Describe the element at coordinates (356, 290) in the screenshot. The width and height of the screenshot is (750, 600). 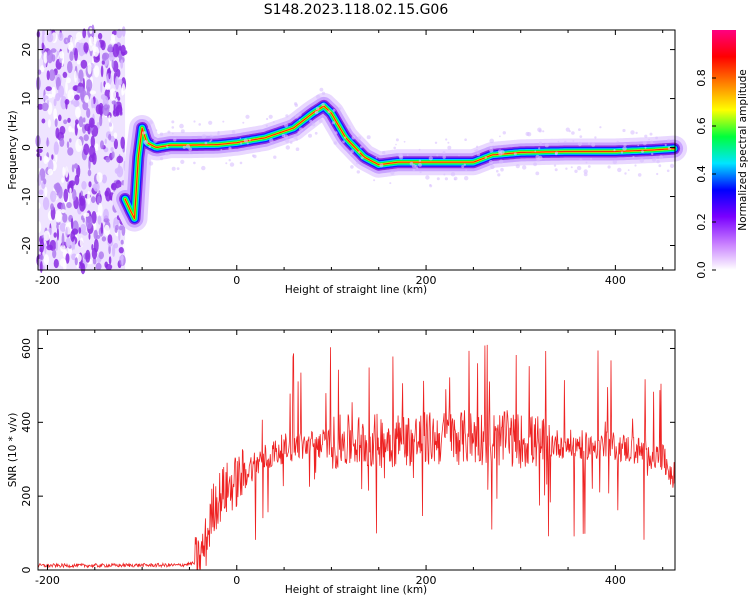
I see `spectrogram-x-axis-label: Height of straight line (km)` at that location.